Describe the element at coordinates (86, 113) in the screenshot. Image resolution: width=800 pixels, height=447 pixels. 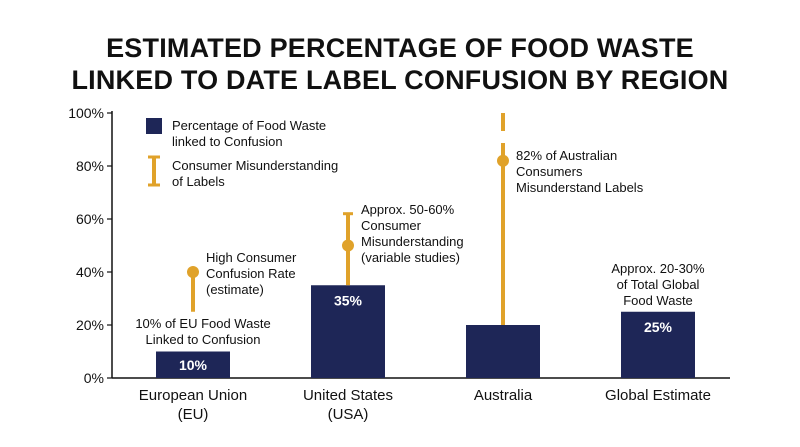
I see `y-tick-label: 100%` at that location.